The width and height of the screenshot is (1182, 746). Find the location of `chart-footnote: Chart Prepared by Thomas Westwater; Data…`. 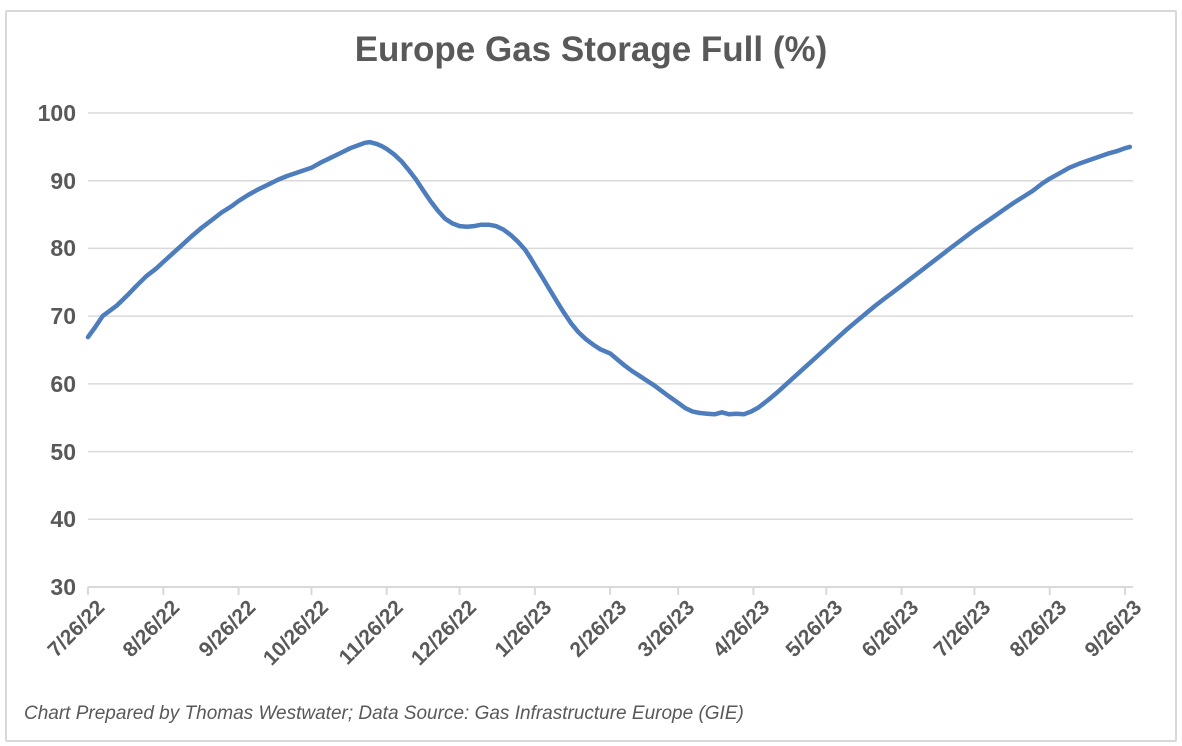

chart-footnote: Chart Prepared by Thomas Westwater; Data… is located at coordinates (384, 713).